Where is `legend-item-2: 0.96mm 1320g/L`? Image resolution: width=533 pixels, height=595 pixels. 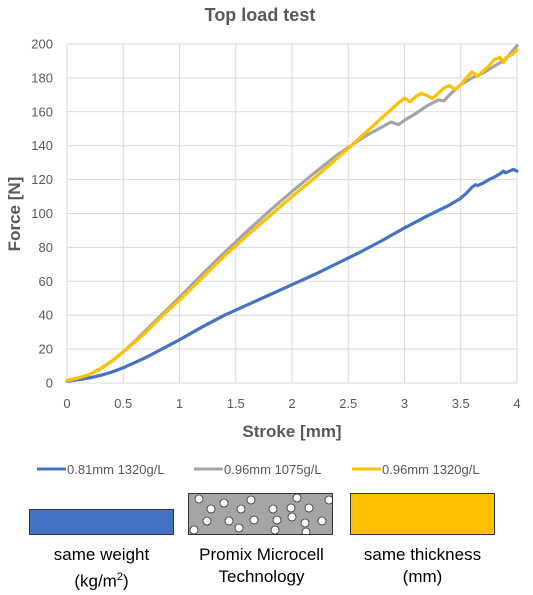 legend-item-2: 0.96mm 1320g/L is located at coordinates (416, 469).